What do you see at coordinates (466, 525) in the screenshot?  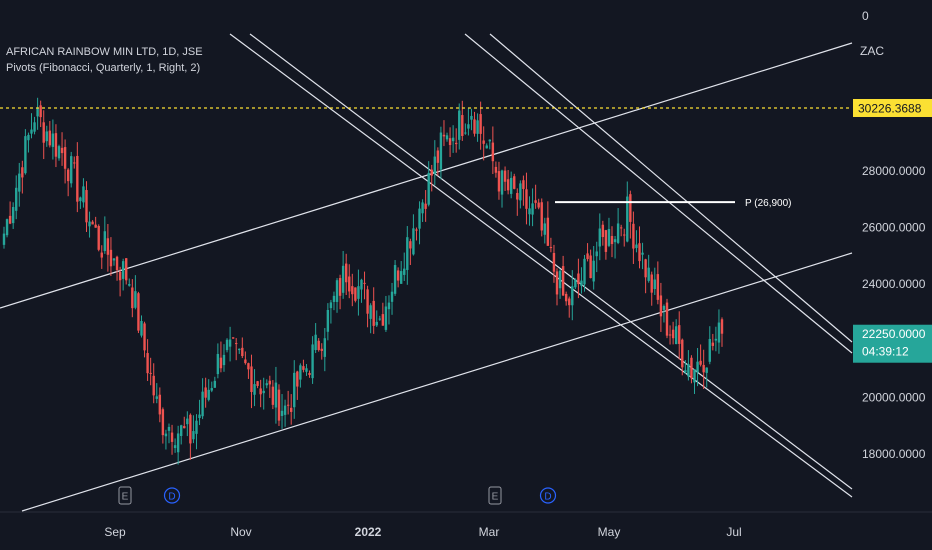 I see `time-axis: Sep Nov 2022 Mar May Jul` at bounding box center [466, 525].